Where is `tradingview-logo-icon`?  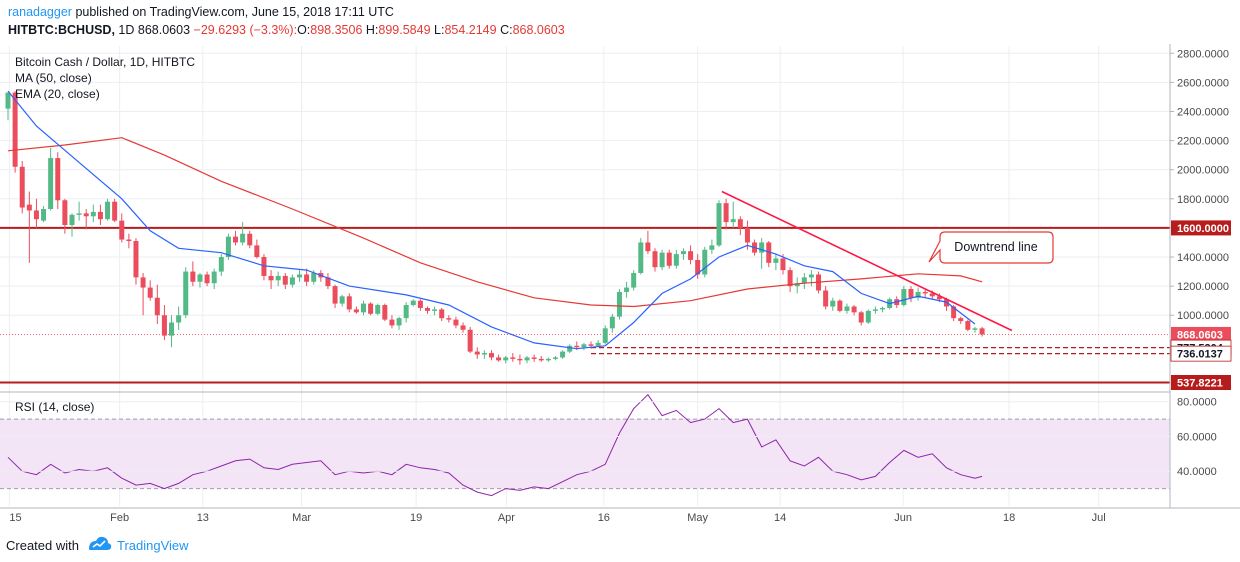
tradingview-logo-icon is located at coordinates (100, 543).